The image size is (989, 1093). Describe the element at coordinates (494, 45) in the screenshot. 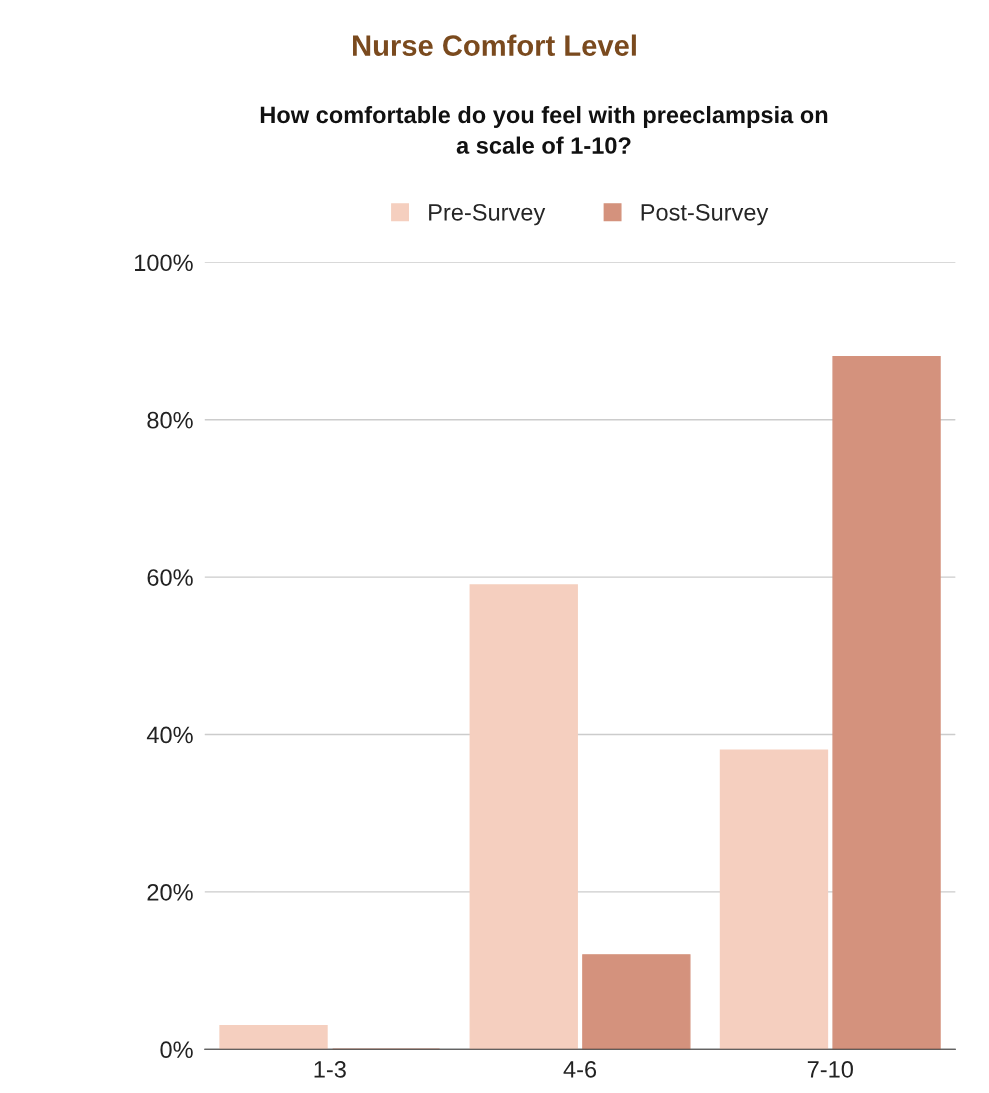

I see `chart-title: Nurse Comfort Level` at that location.